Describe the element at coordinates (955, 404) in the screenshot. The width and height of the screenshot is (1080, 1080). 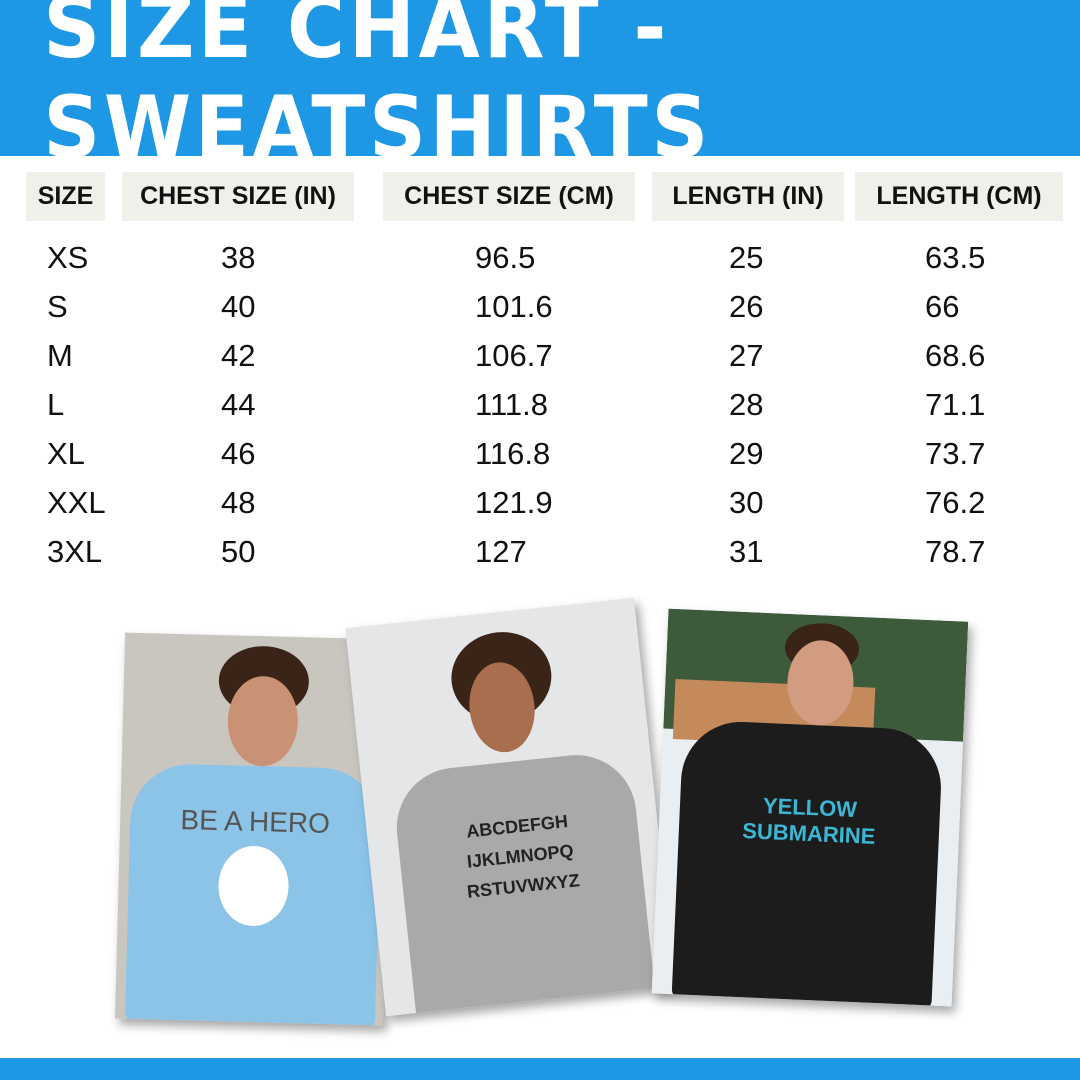
I see `table-cell: 71.1` at that location.